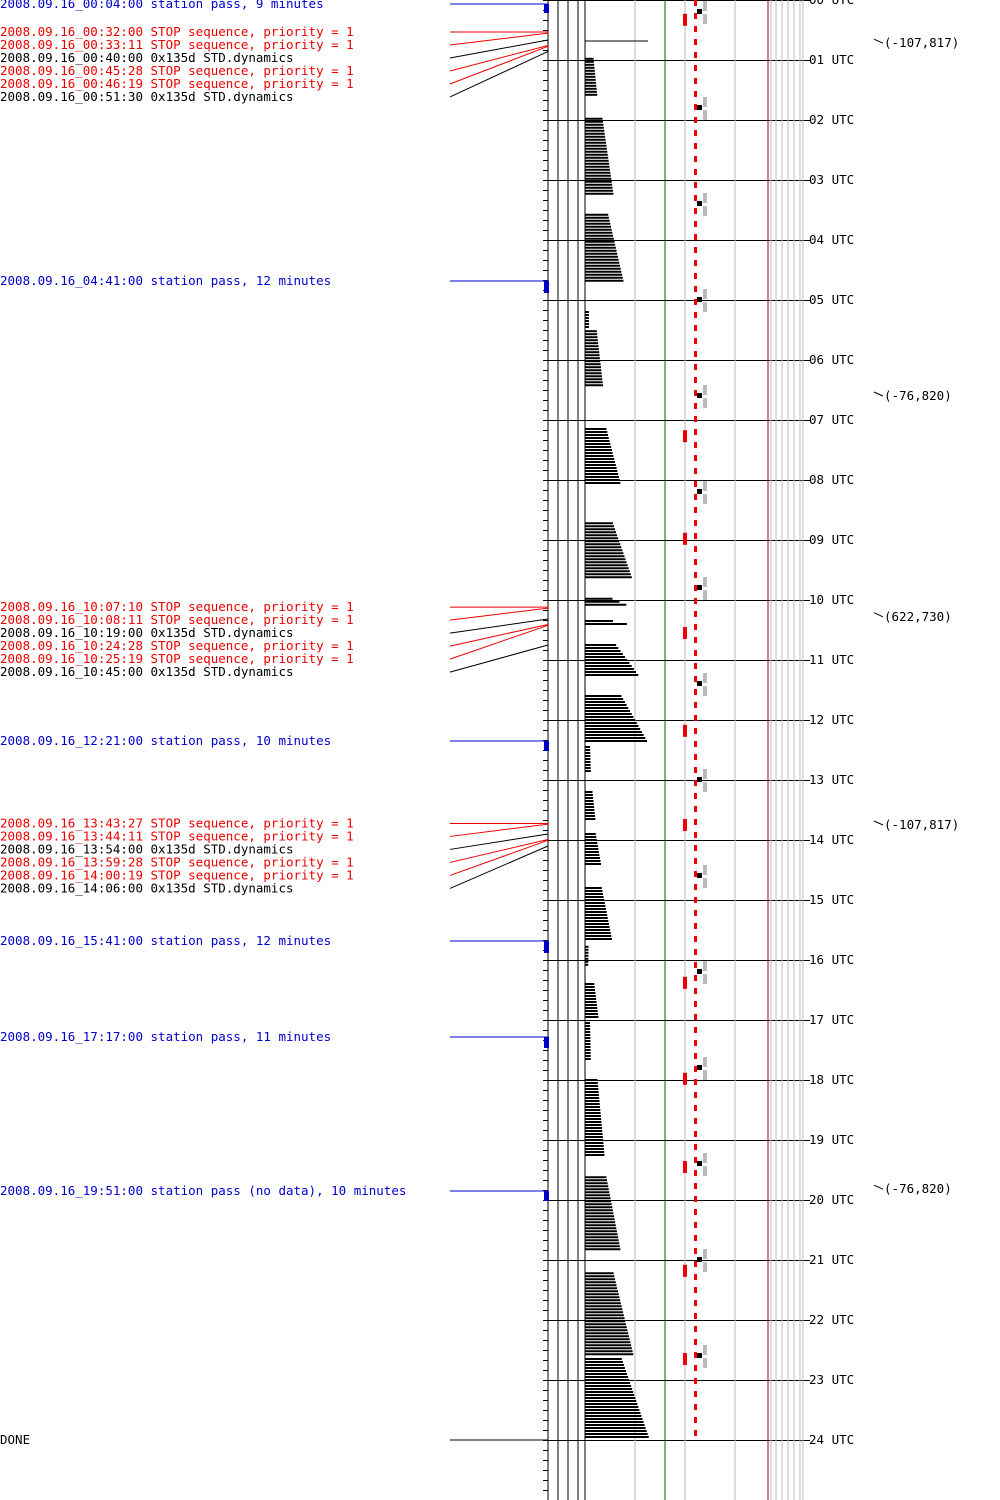  Describe the element at coordinates (147, 848) in the screenshot. I see `event-text: 2008.09.16_13:54:00 0x135d STD.dynamics` at that location.